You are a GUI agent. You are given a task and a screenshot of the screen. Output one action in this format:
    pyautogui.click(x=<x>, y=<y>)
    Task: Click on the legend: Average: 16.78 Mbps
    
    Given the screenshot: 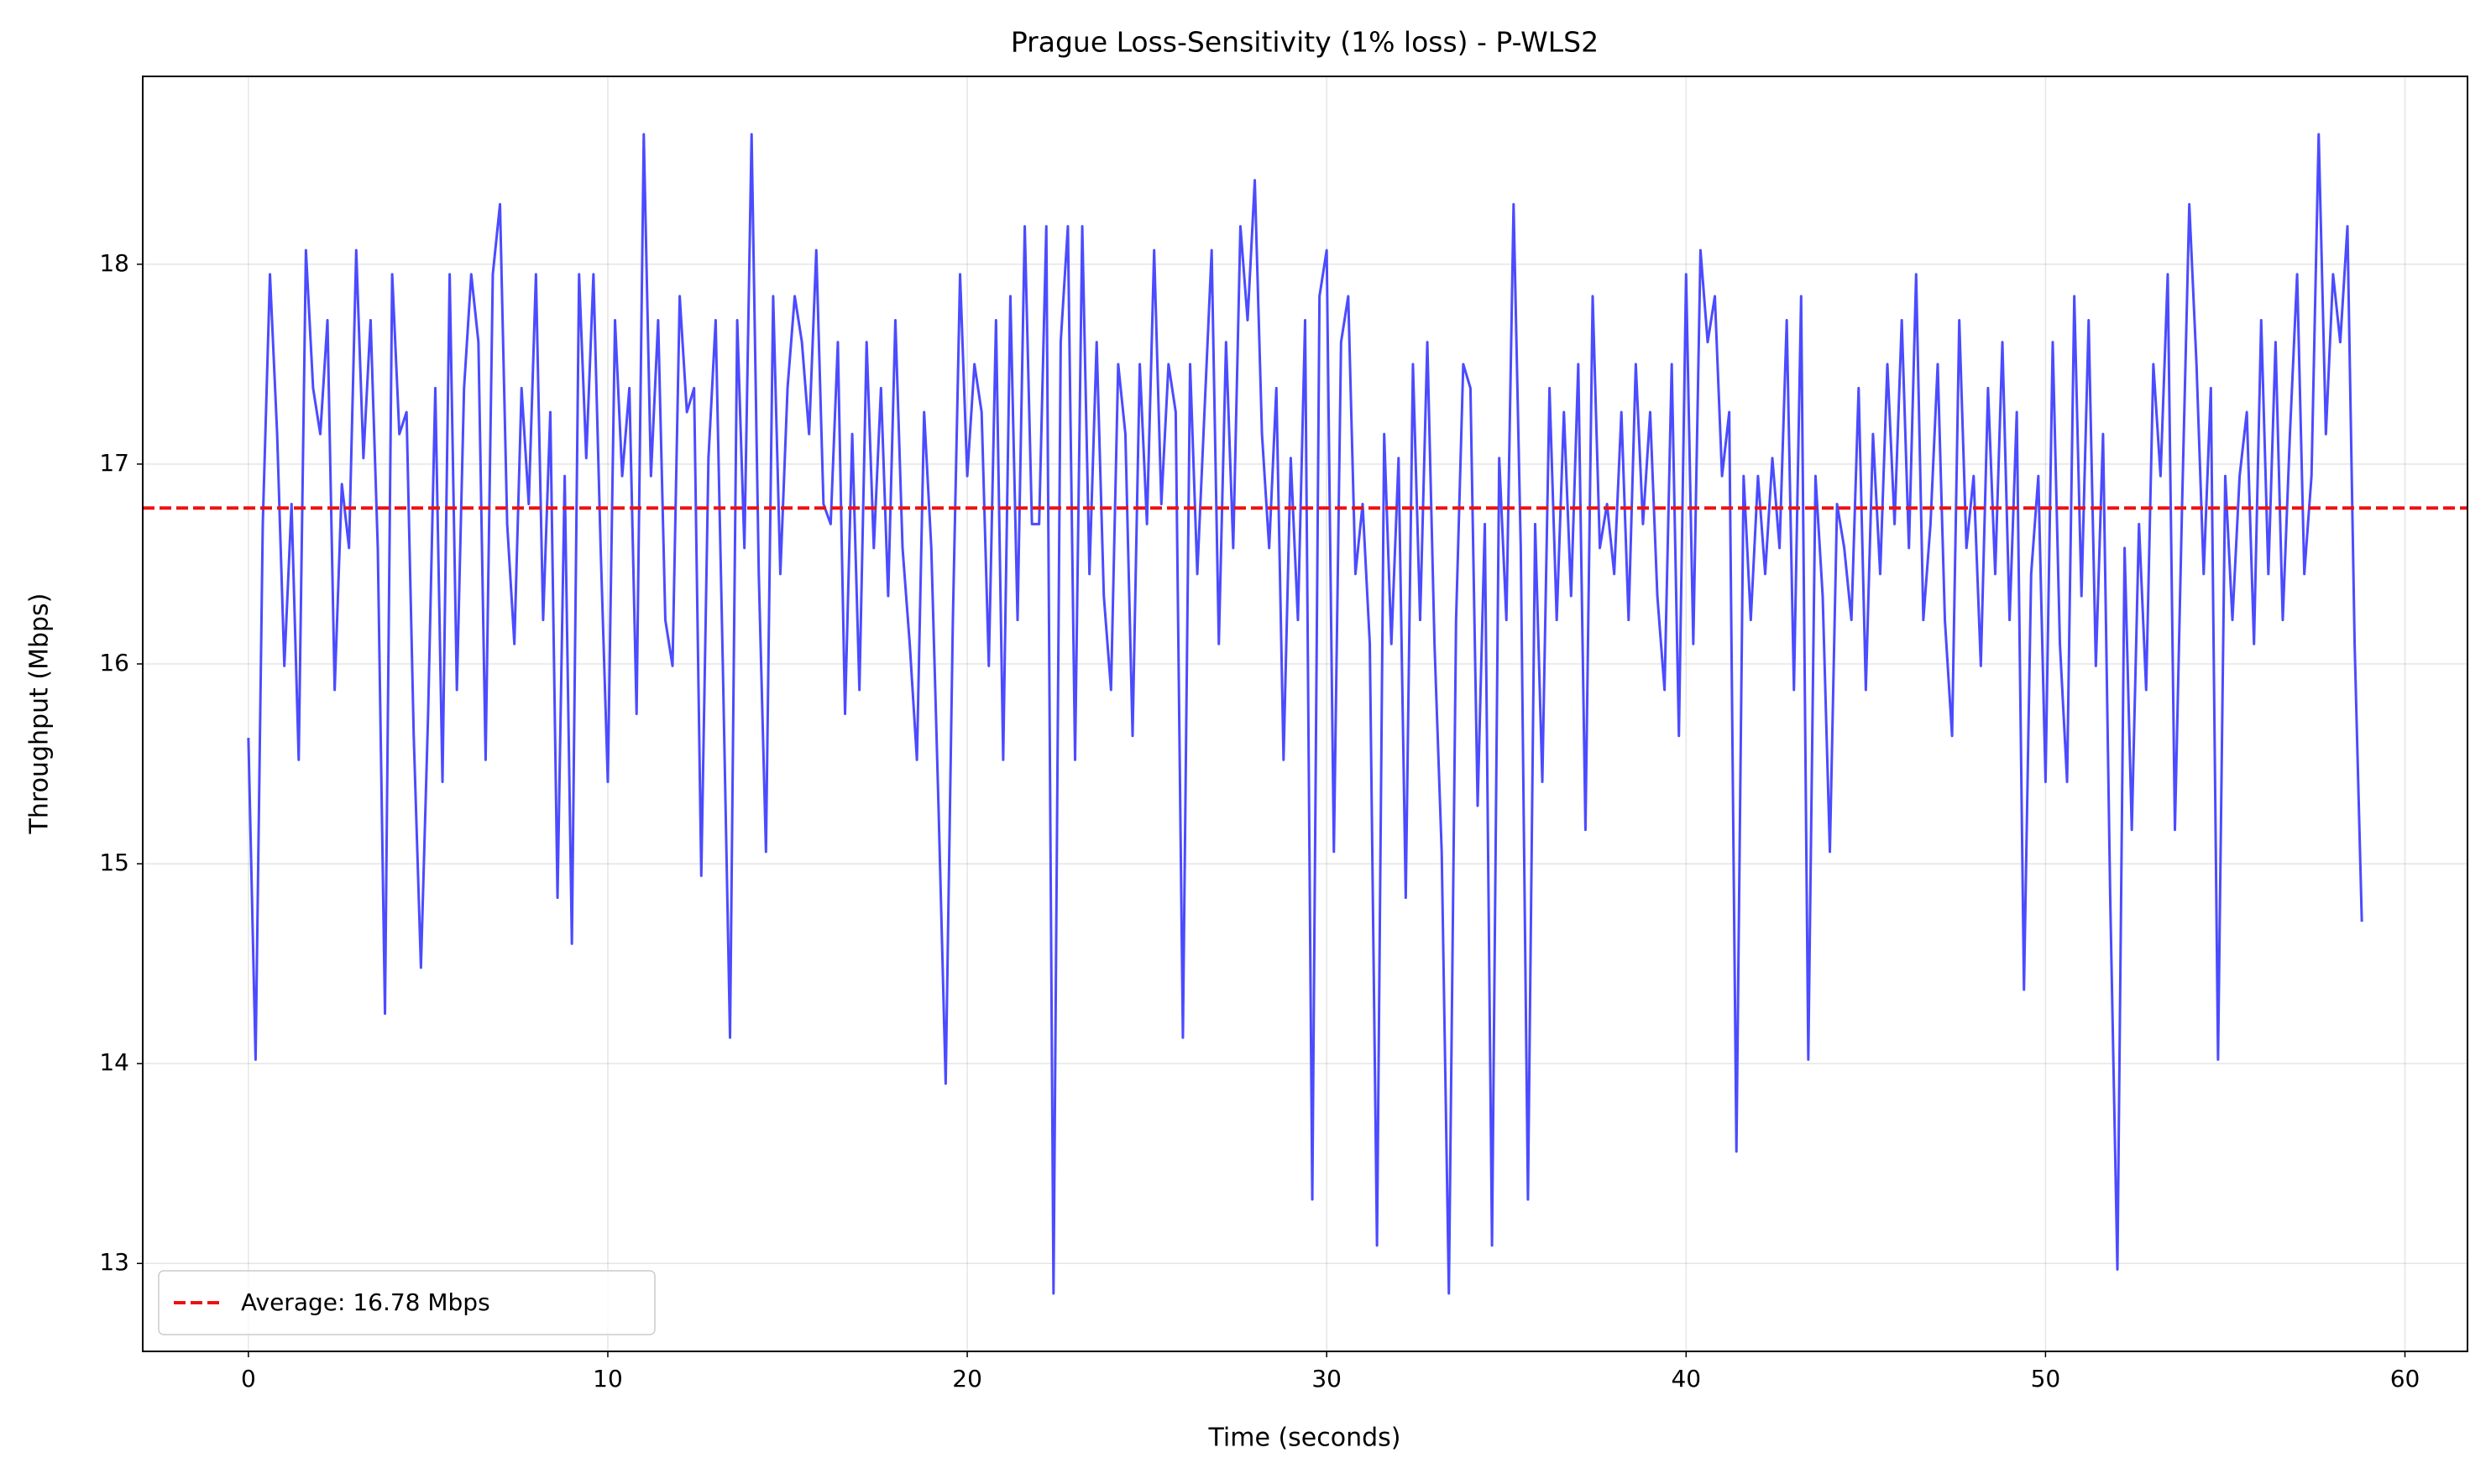 What is the action you would take?
    pyautogui.click(x=407, y=1302)
    